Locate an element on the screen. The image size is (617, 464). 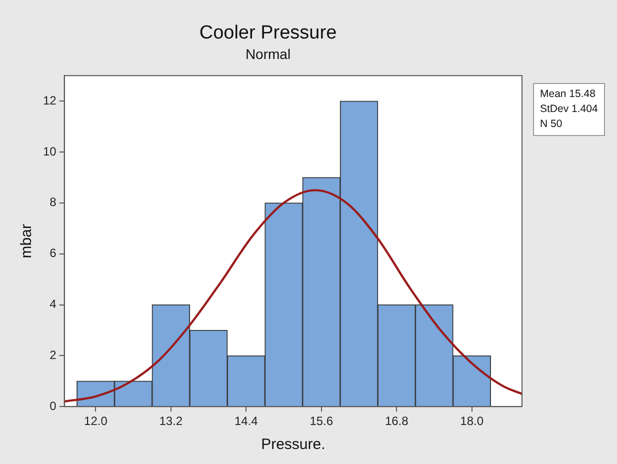
chart-subtitle: Normal is located at coordinates (268, 54).